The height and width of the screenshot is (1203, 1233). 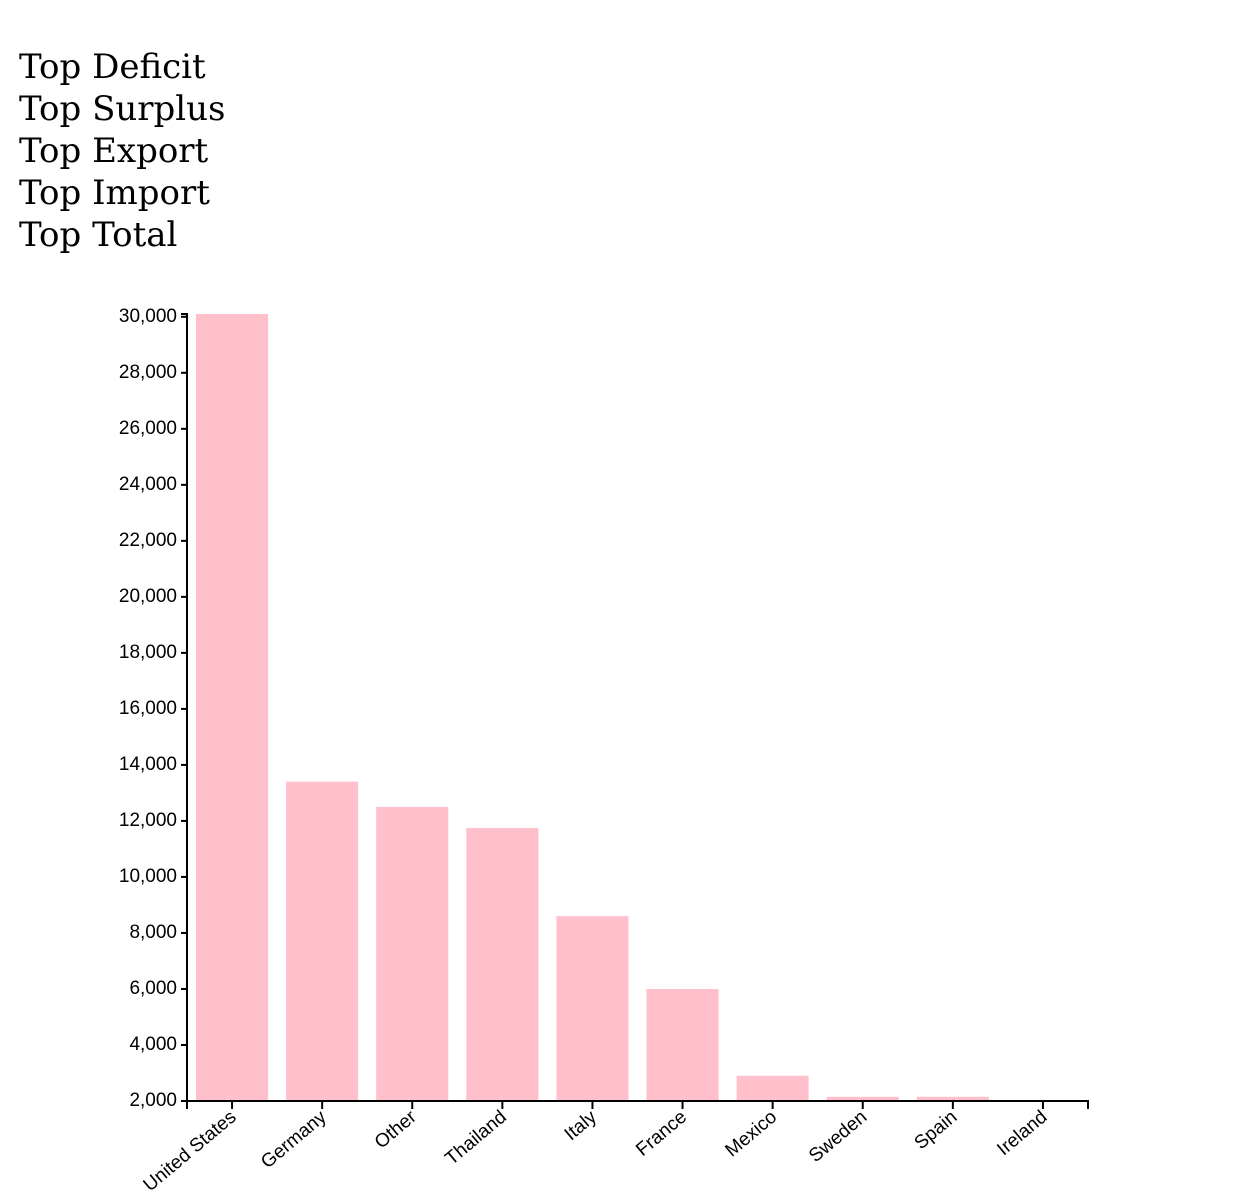 I want to click on y-tick-label: 10,000, so click(x=148, y=876).